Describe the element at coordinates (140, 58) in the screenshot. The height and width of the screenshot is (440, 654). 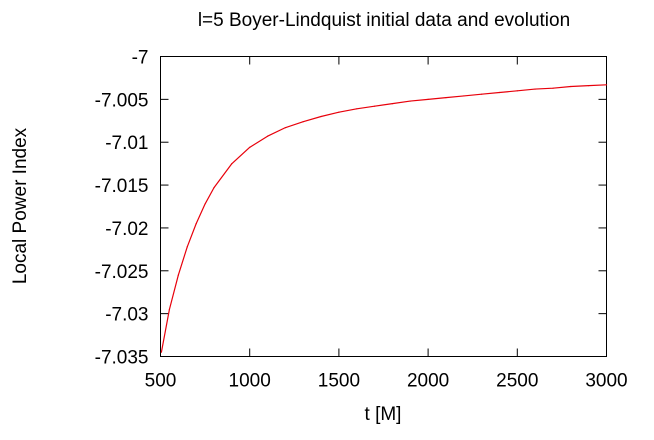
I see `y-tick-label: -7` at that location.